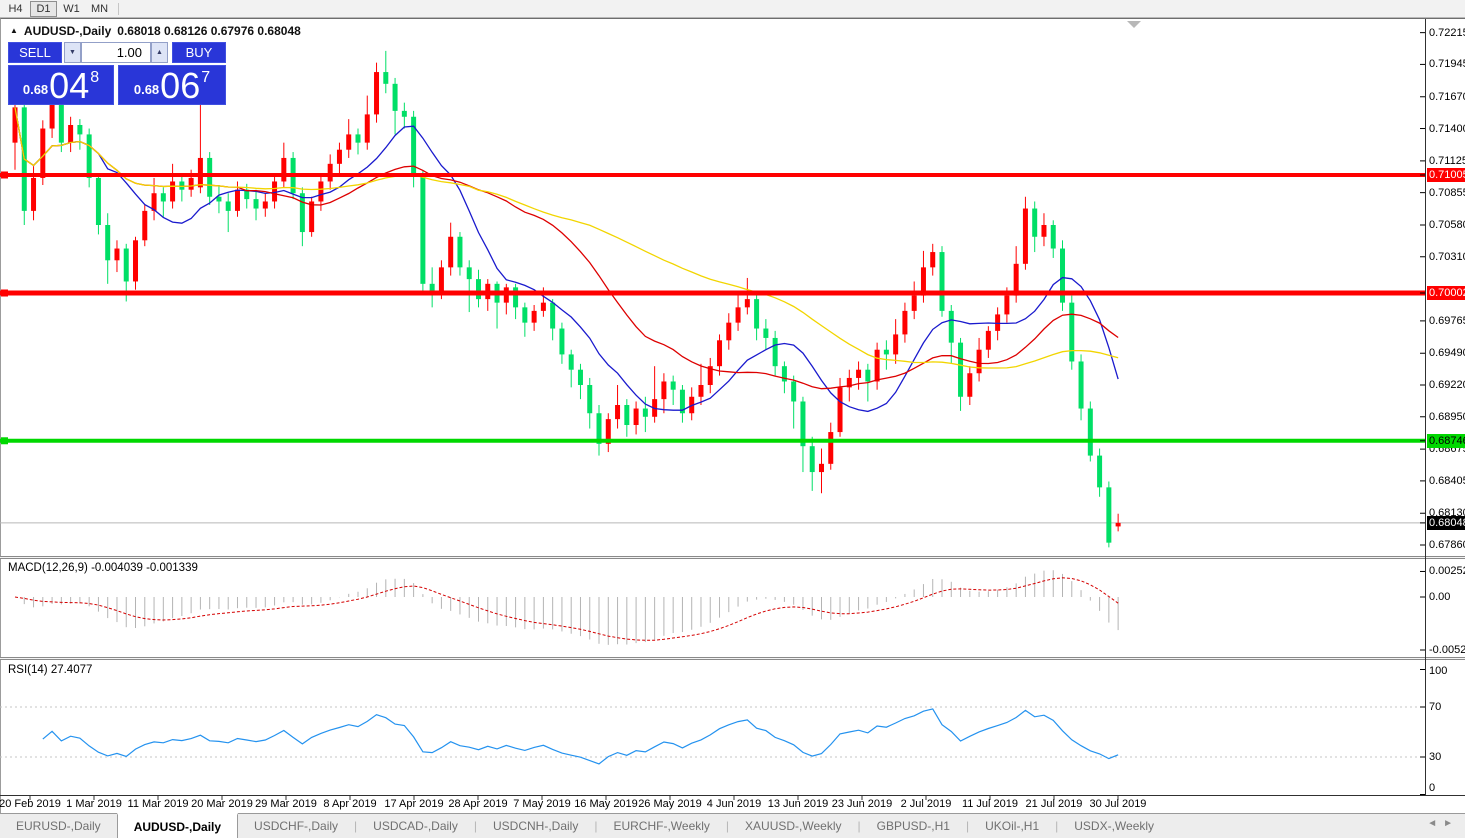 The image size is (1465, 838). I want to click on tab-scroll-arrows: ◄►, so click(1443, 823).